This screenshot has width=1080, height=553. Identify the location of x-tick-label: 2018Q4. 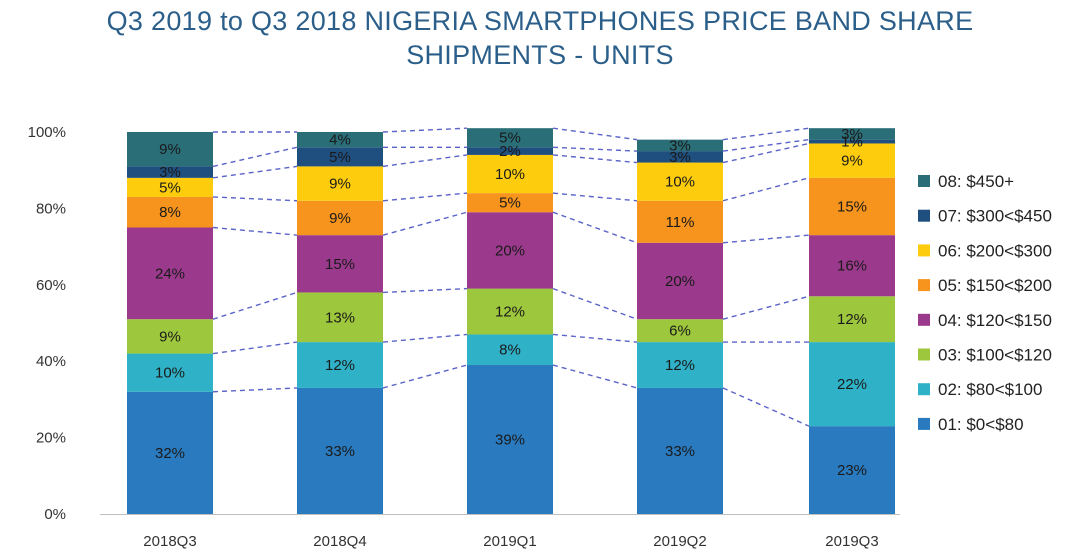
(339, 541).